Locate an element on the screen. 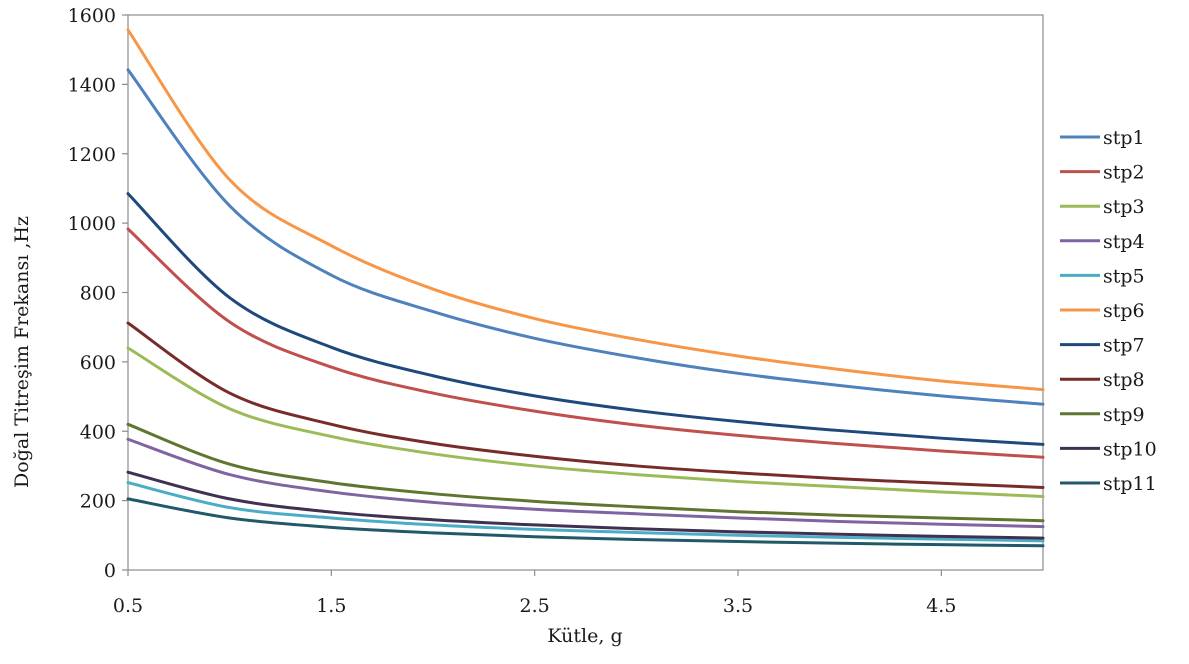 The image size is (1189, 664). series-line-stp9 is located at coordinates (585, 472).